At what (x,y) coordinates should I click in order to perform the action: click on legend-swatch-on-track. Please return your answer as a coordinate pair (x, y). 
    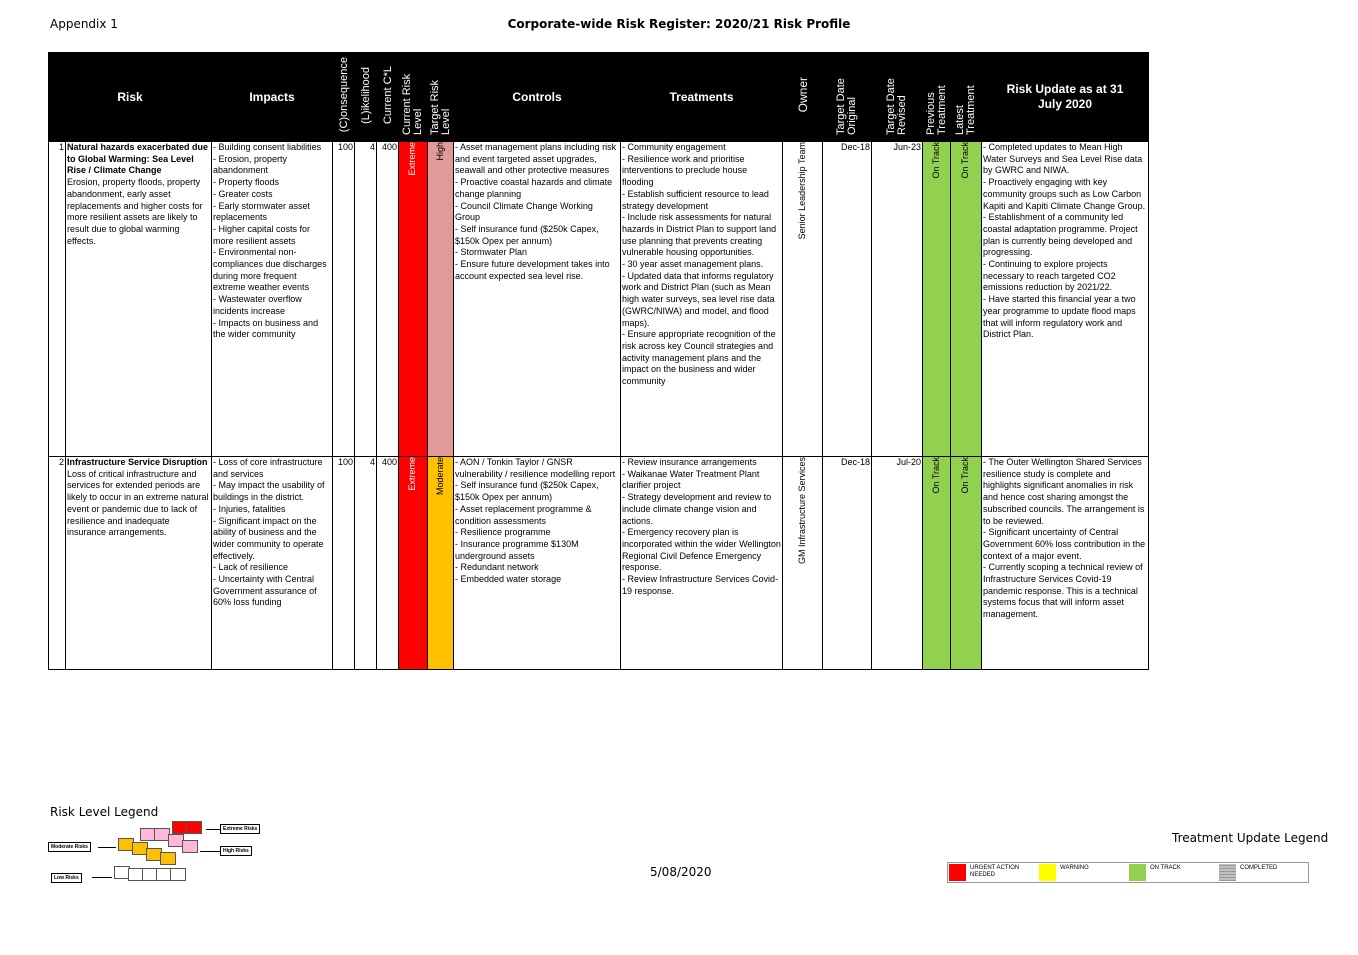
    Looking at the image, I should click on (1137, 872).